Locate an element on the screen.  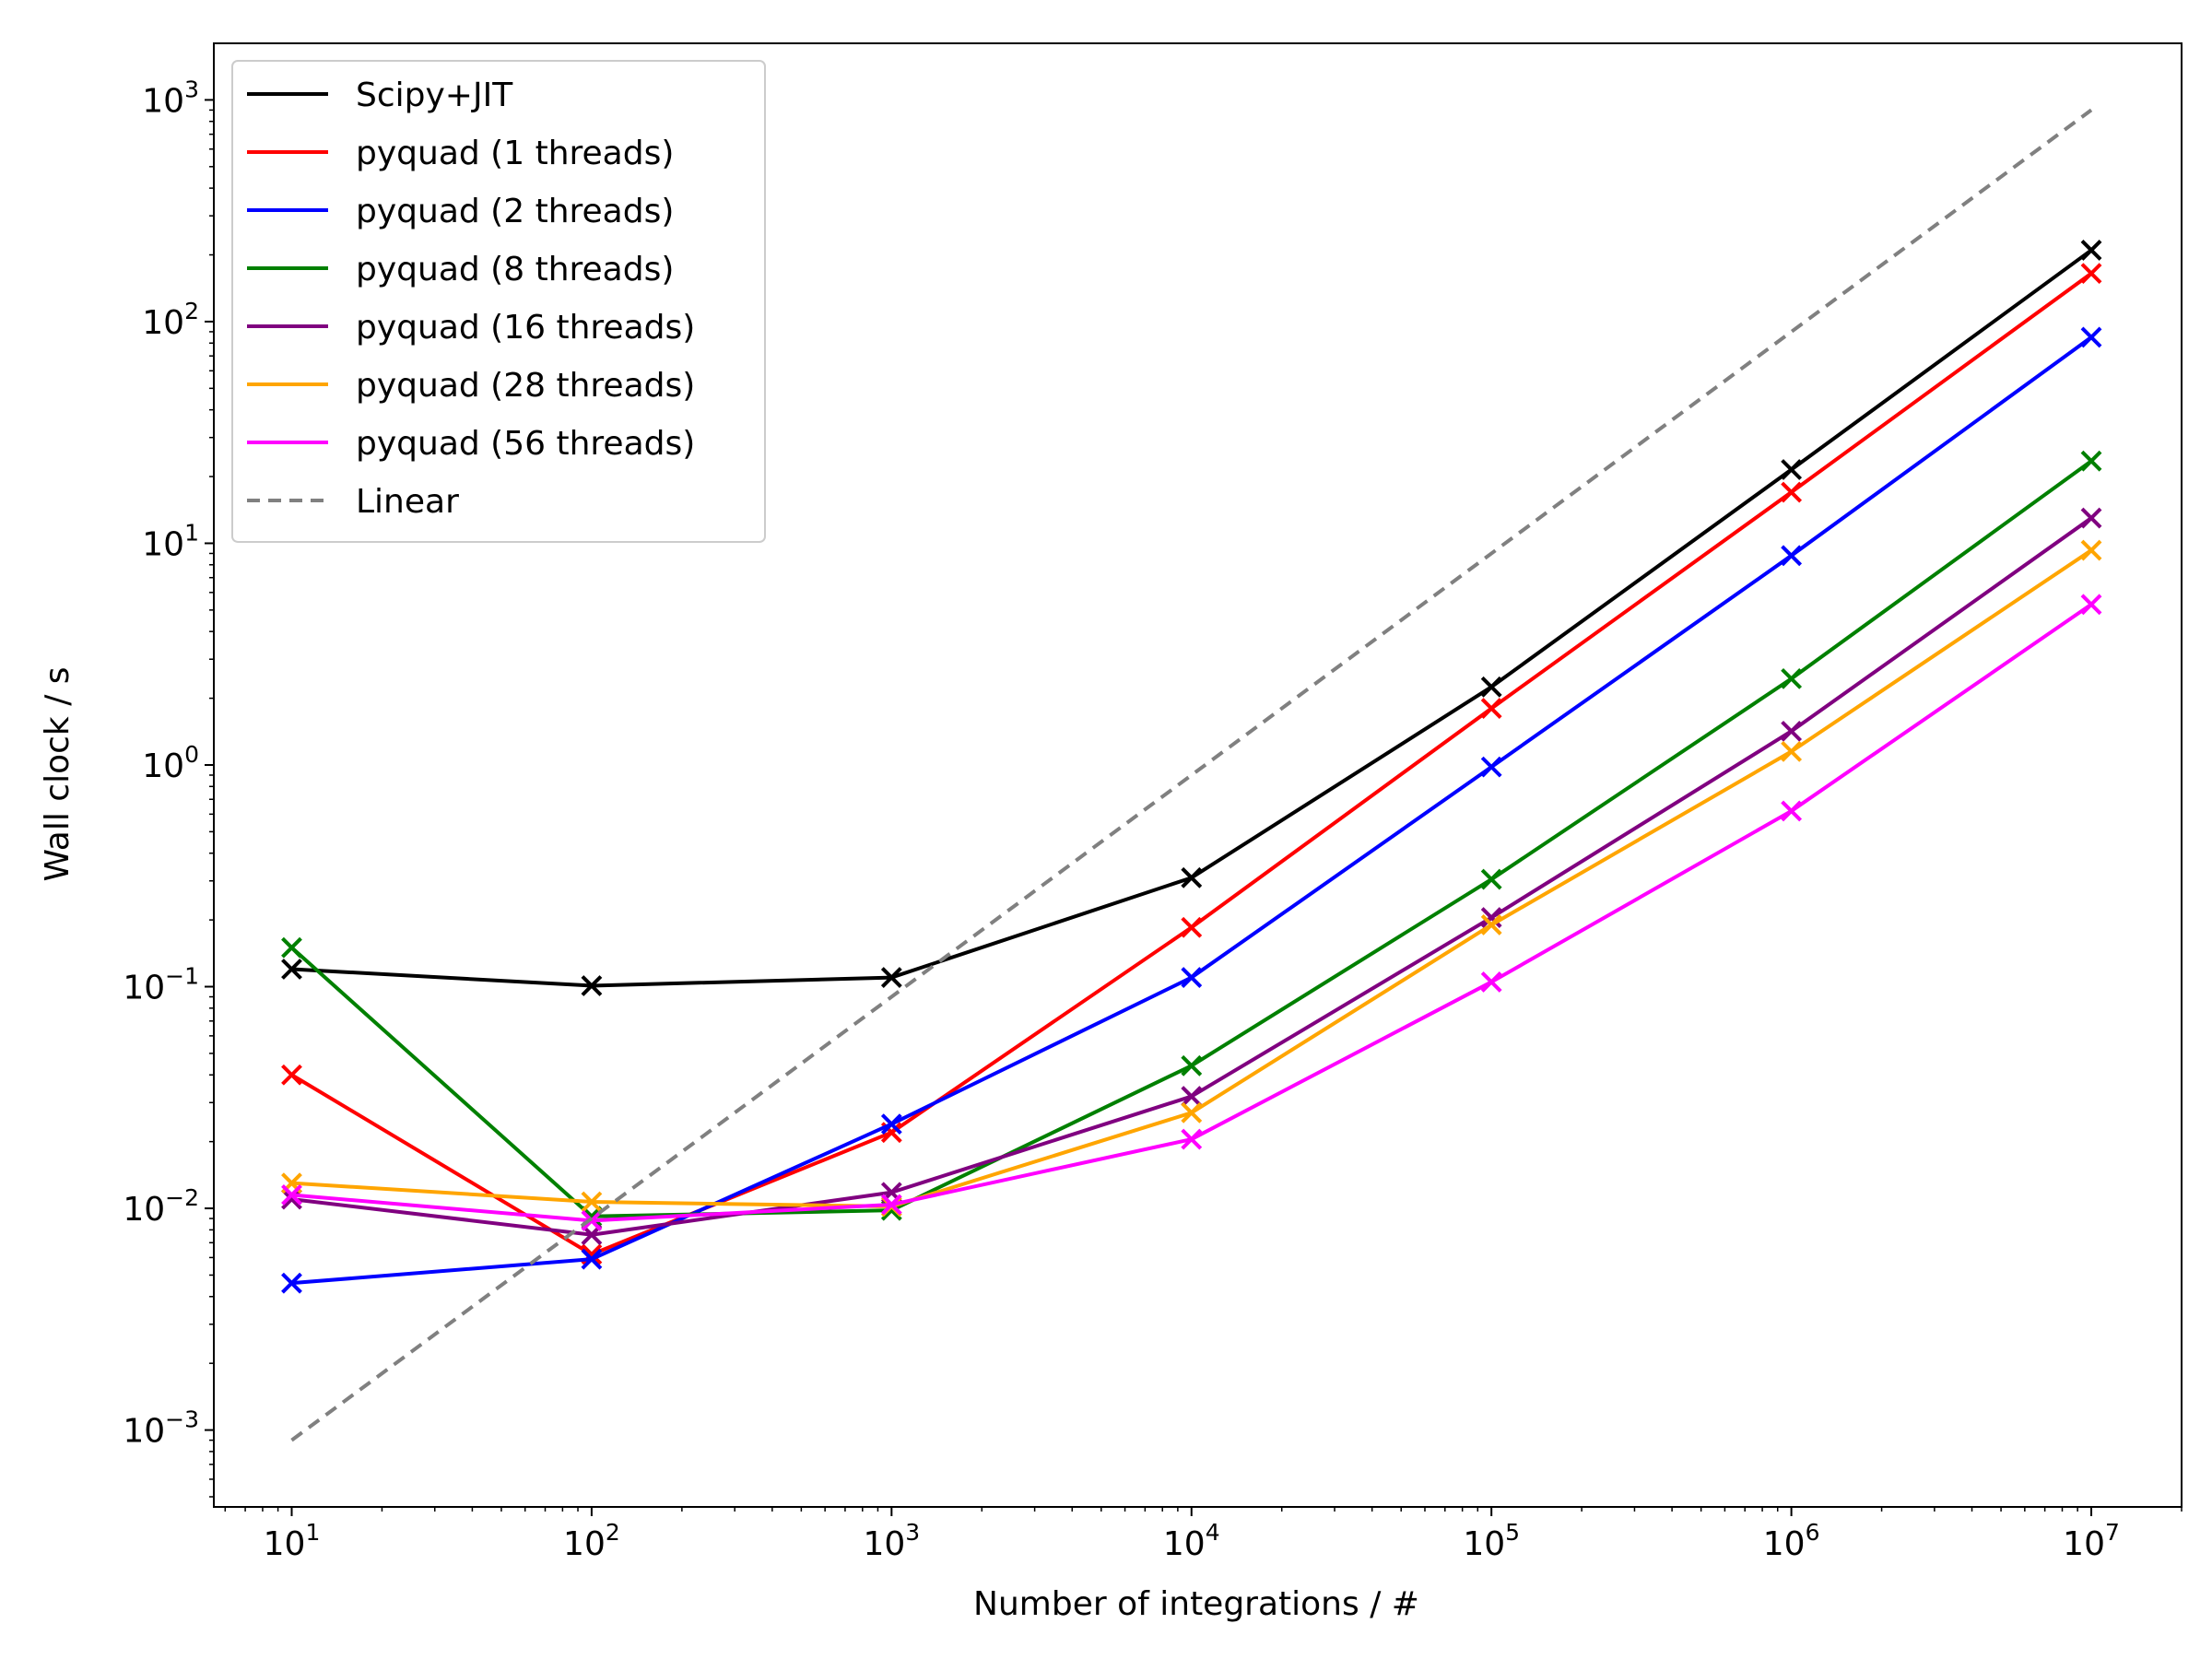
y-tick-exponent: −1 is located at coordinates (182, 976).